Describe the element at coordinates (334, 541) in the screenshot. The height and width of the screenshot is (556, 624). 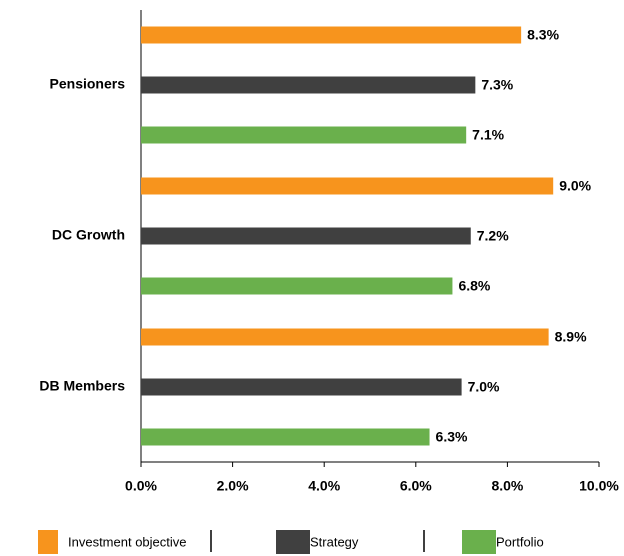
I see `legend-label: Strategy` at that location.